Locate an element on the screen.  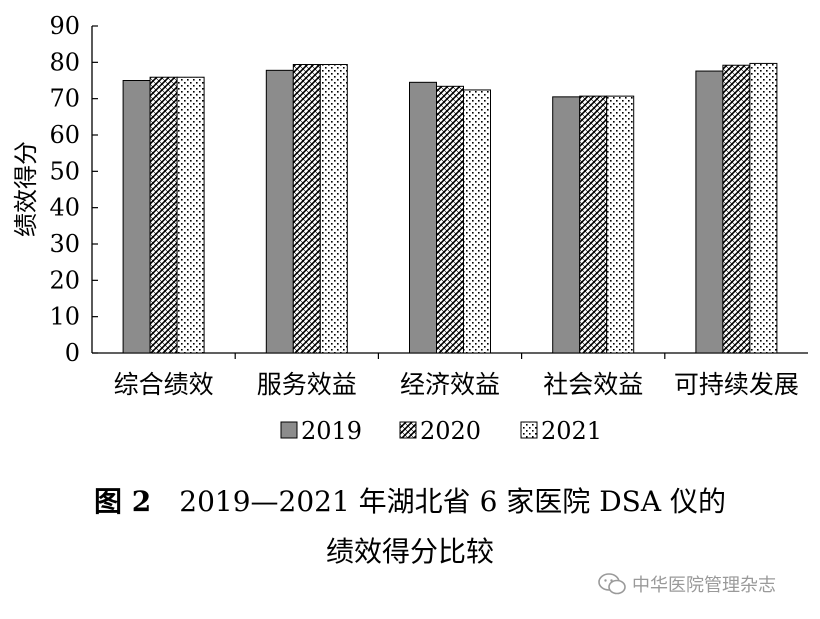
y-tick-label: 80 is located at coordinates (64, 62).